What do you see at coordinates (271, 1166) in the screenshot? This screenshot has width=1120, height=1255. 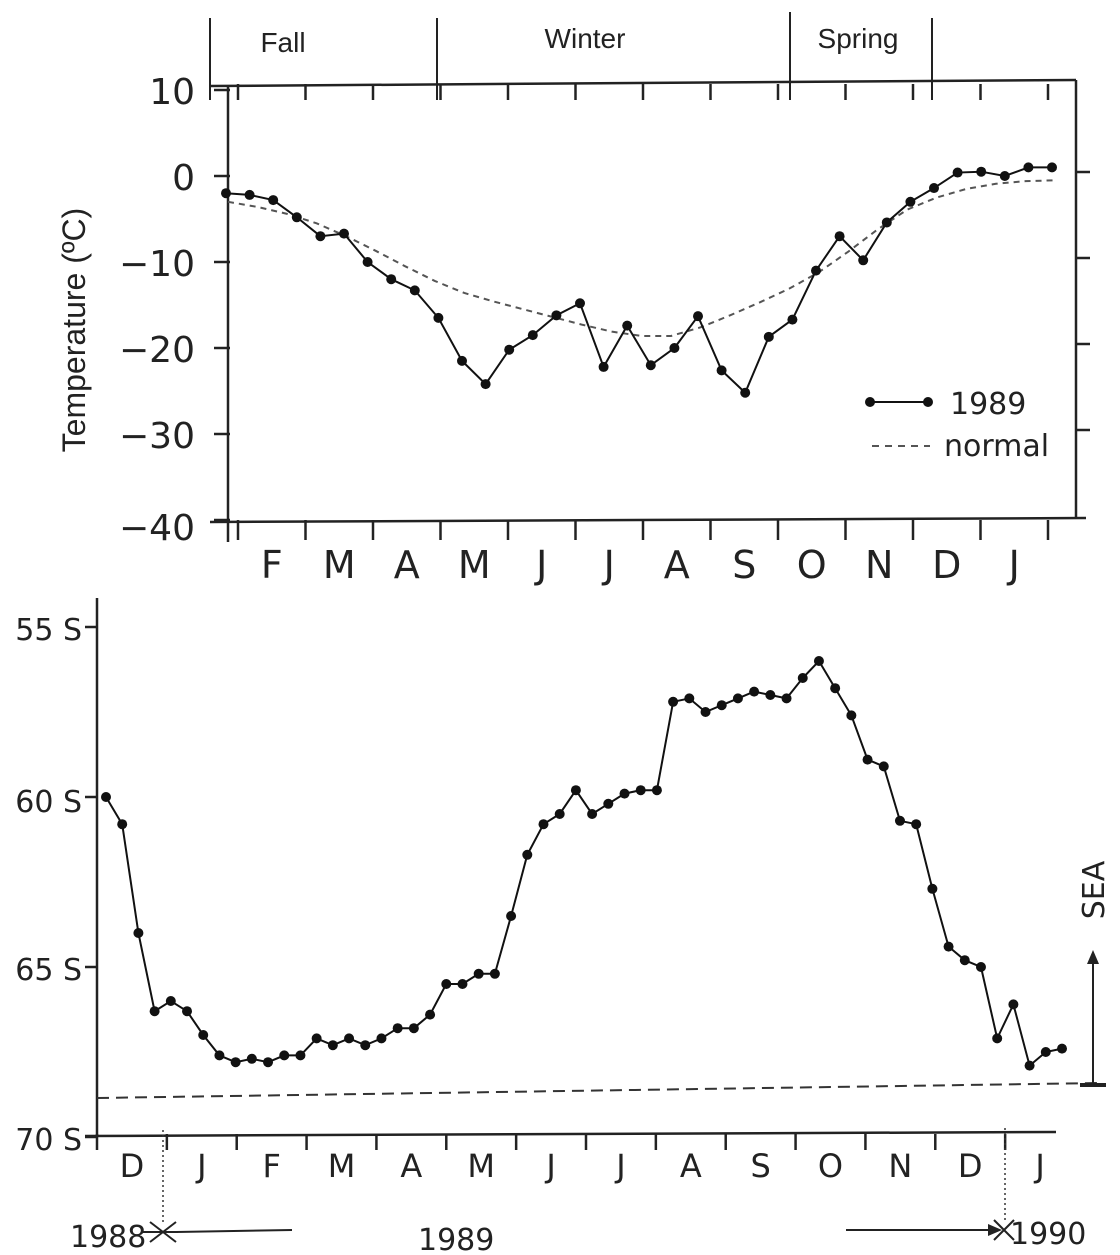 I see `bottom-month-label: F` at bounding box center [271, 1166].